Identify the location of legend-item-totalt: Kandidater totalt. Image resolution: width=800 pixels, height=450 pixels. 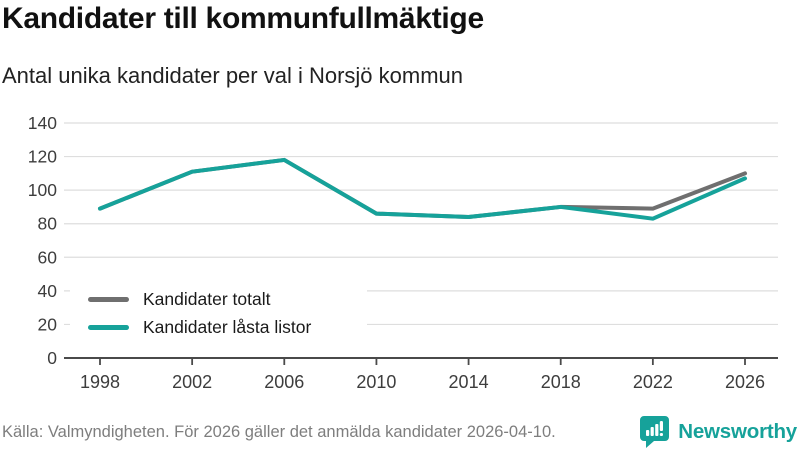
(199, 299).